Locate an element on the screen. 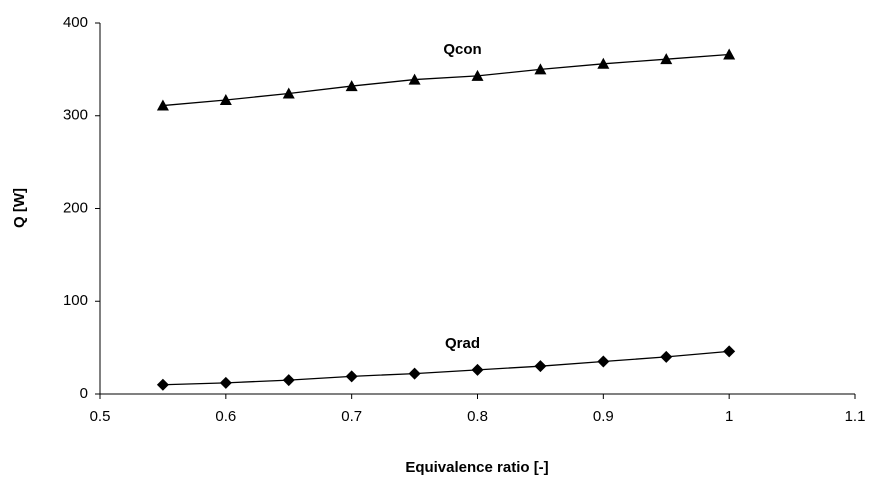  x-axis-title: Equivalence ratio [-] is located at coordinates (476, 467).